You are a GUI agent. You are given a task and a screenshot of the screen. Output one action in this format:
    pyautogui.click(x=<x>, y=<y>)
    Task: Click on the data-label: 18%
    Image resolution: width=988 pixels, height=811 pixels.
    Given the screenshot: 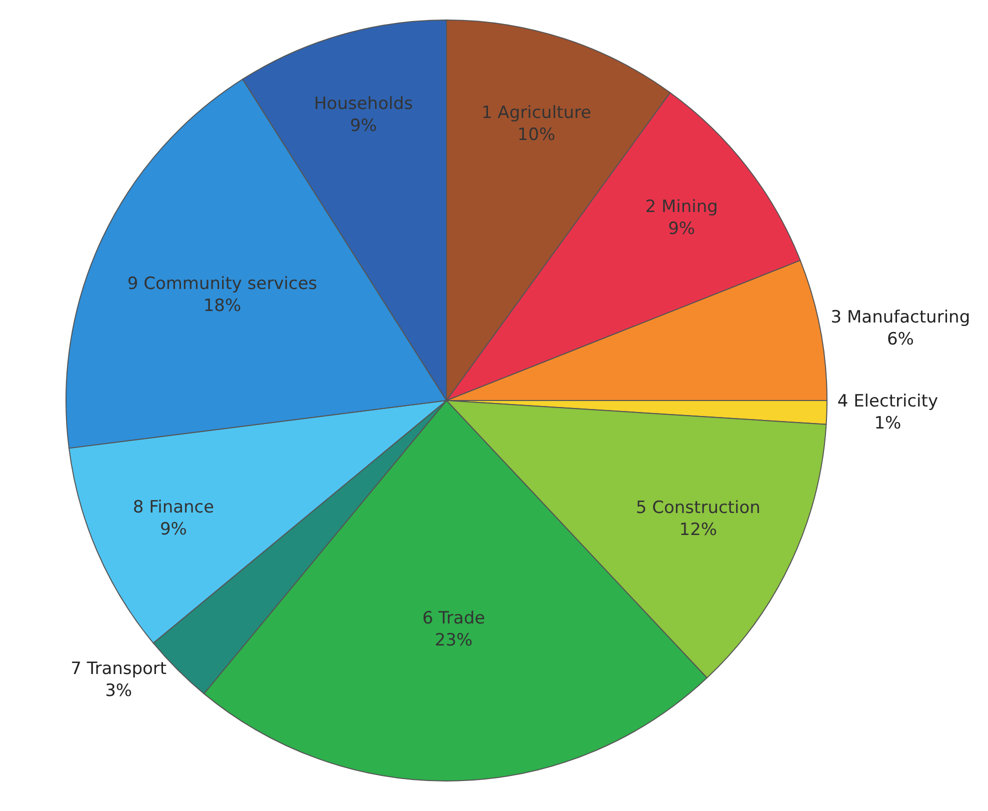 What is the action you would take?
    pyautogui.click(x=222, y=306)
    